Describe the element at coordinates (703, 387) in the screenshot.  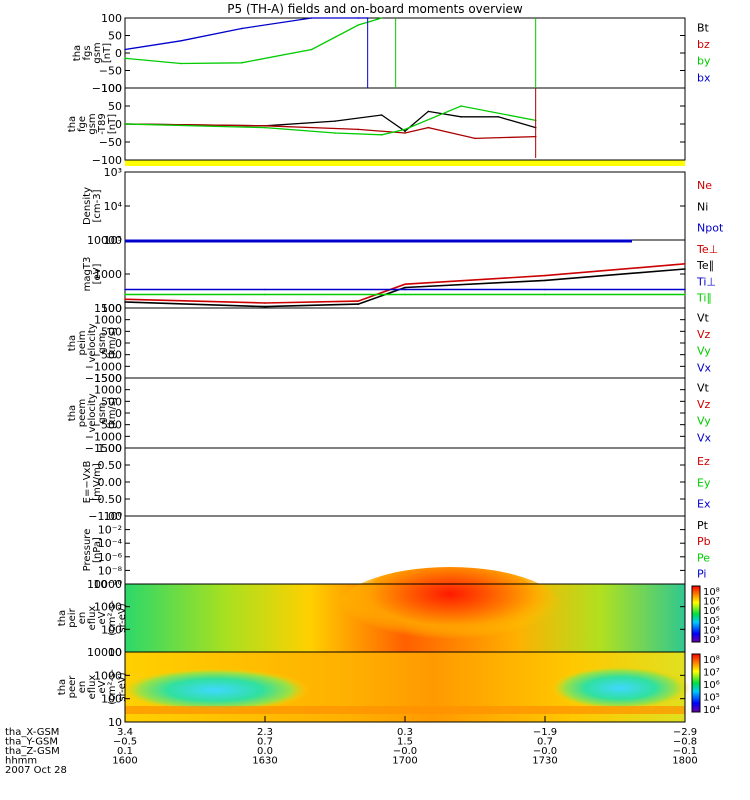
I see `legend-peem-Vt: Vt` at that location.